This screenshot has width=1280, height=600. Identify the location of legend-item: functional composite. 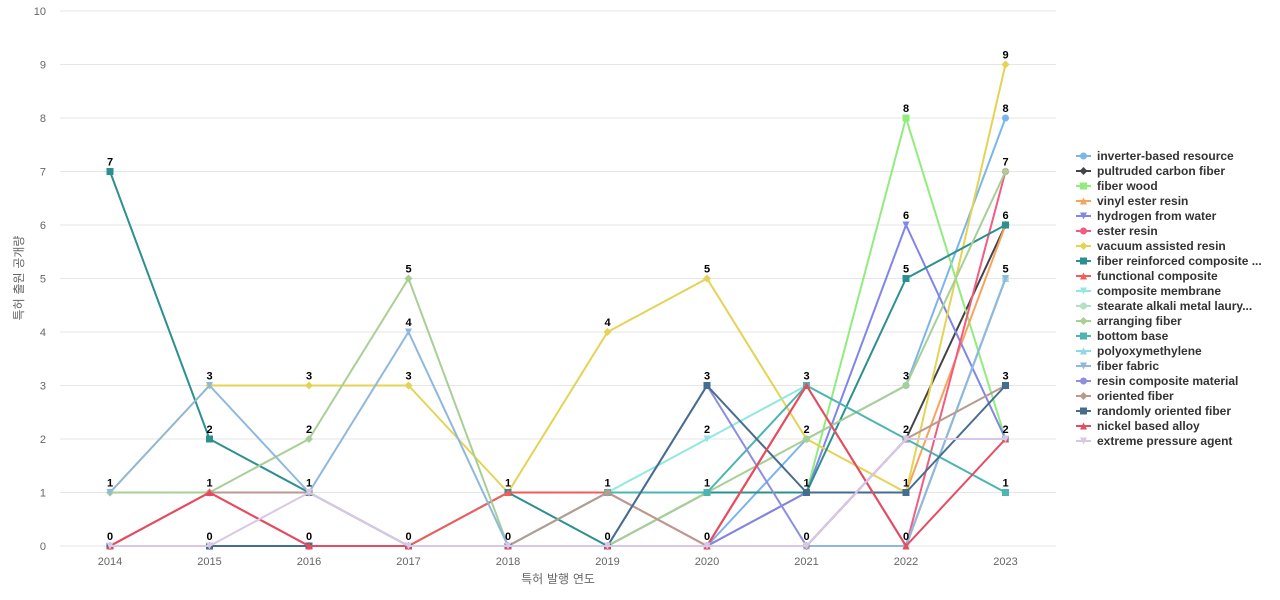
(1147, 276).